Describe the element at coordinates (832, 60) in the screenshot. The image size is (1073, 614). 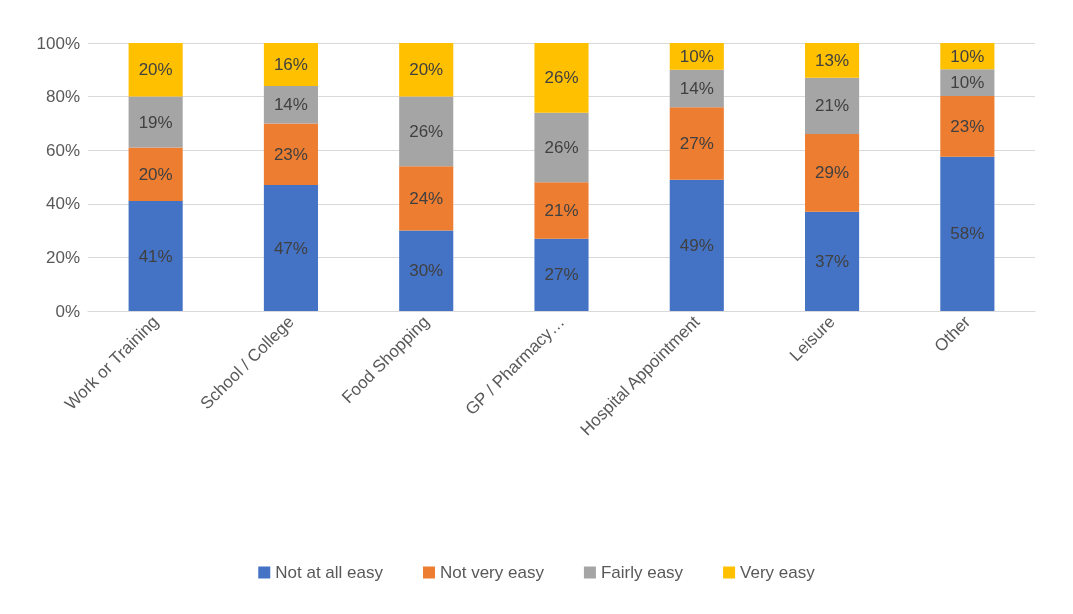
I see `data-label: 13%` at that location.